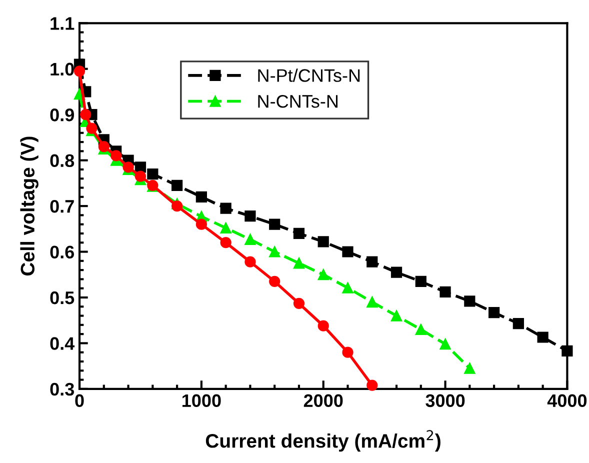  Describe the element at coordinates (62, 389) in the screenshot. I see `y-tick-label: 0.3` at that location.